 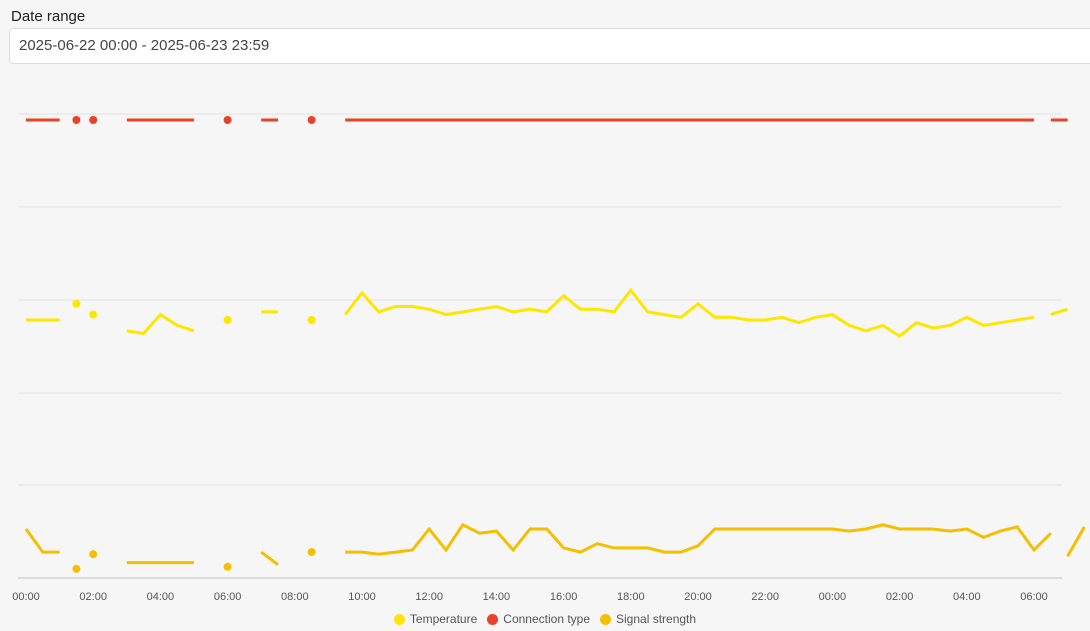 What do you see at coordinates (656, 619) in the screenshot?
I see `legend-label-signal-strength: Signal strength` at bounding box center [656, 619].